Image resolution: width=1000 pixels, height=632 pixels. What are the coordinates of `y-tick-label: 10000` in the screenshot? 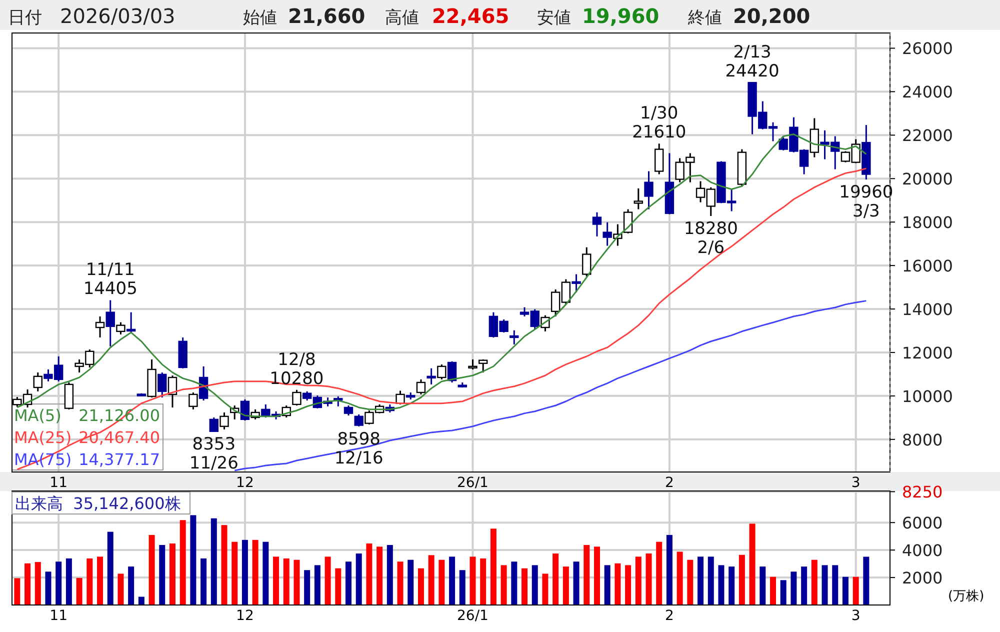 It's located at (927, 396).